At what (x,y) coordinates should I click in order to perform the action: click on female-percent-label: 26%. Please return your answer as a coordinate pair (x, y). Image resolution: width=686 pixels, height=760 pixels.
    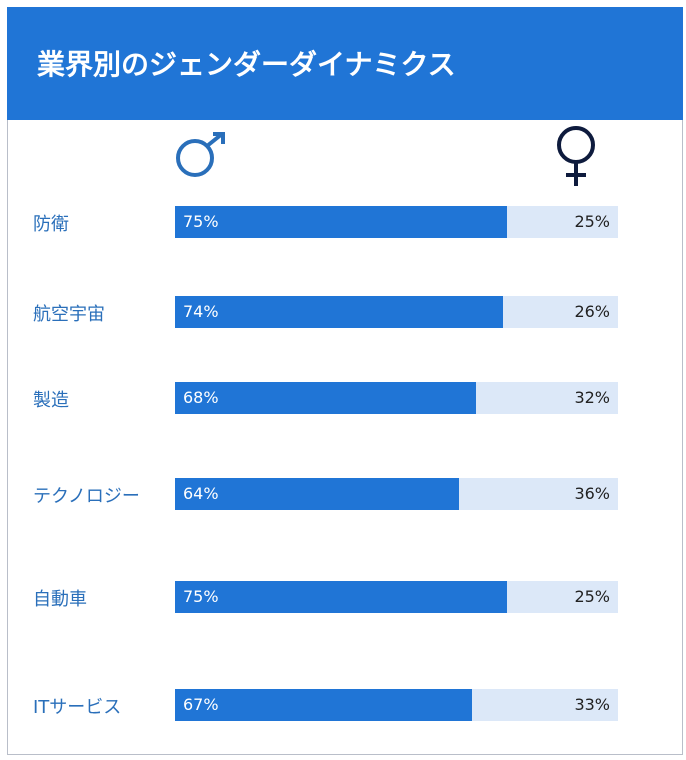
    Looking at the image, I should click on (592, 311).